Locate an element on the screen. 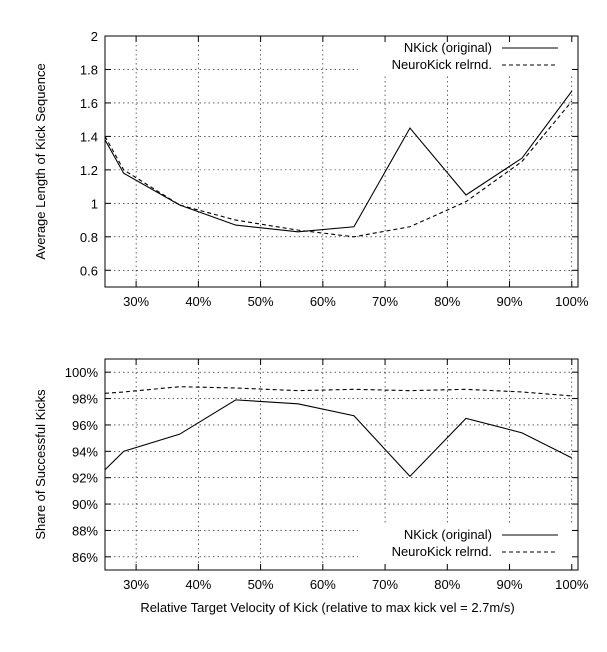 This screenshot has height=652, width=607. y-tick-label: 86% is located at coordinates (85, 557).